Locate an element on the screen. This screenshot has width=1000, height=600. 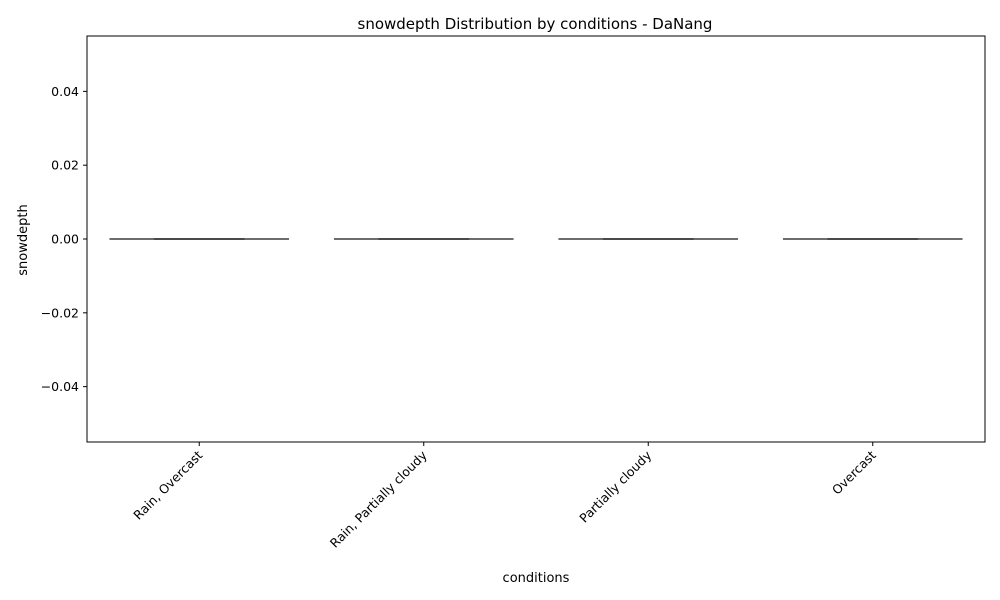
x-tick-label: Rain, Partially cloudy is located at coordinates (379, 499).